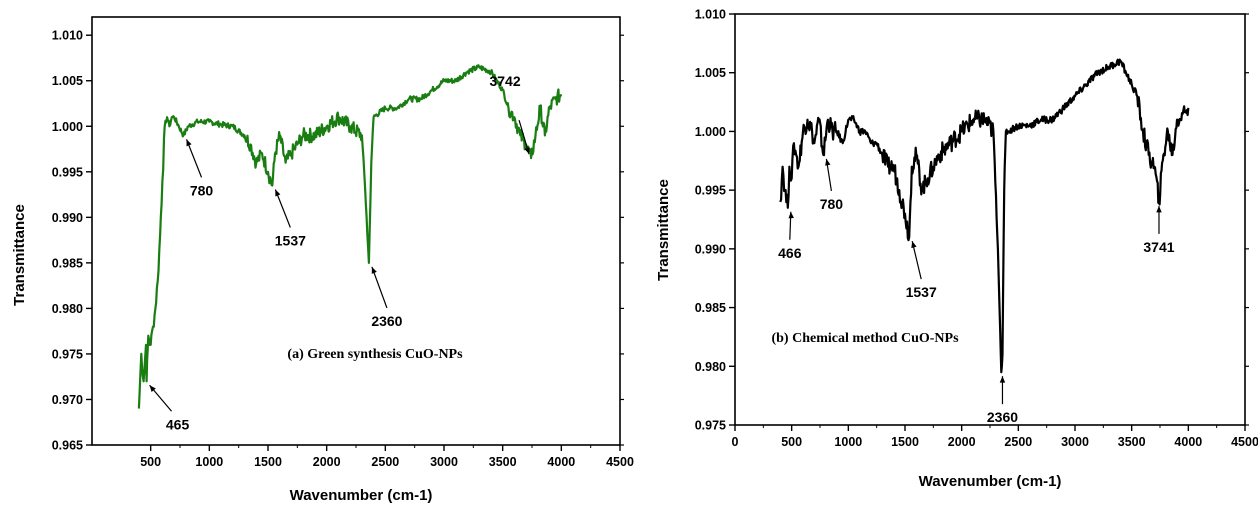 The width and height of the screenshot is (1258, 506). What do you see at coordinates (67, 446) in the screenshot?
I see `y-tick-label: 0.965` at bounding box center [67, 446].